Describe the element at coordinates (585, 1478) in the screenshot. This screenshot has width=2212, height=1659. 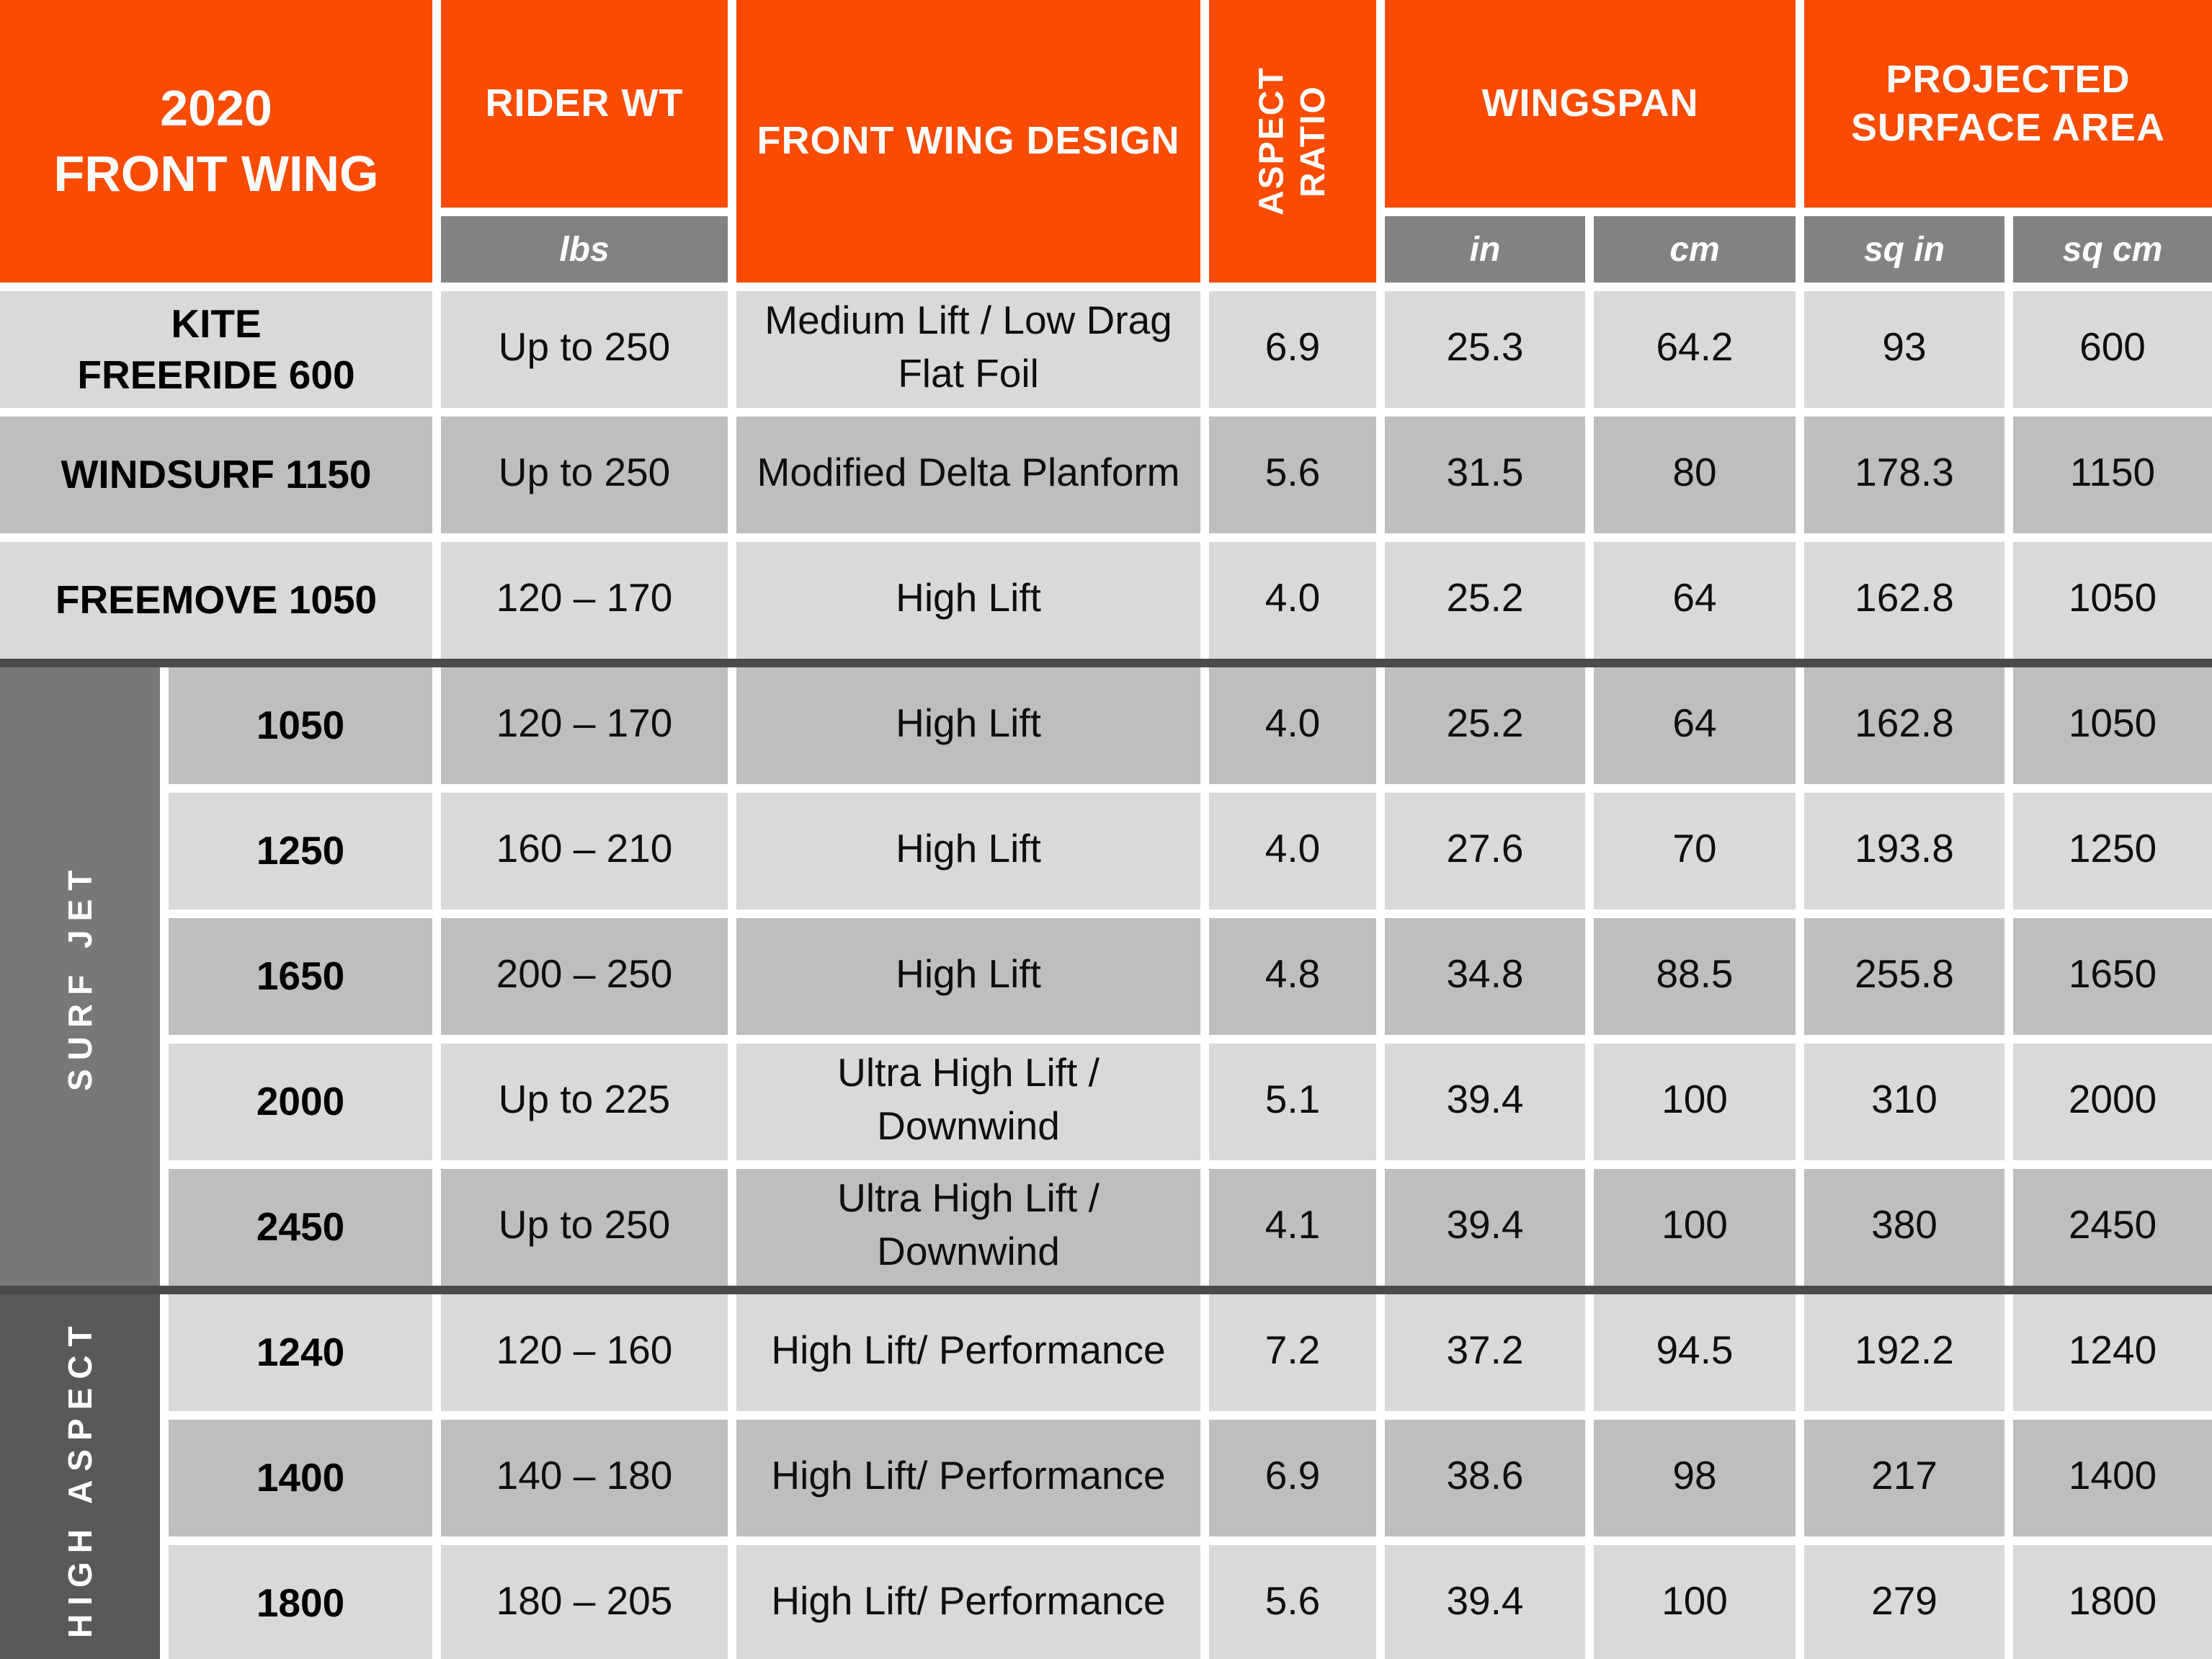
I see `rider-wt-cell: 140 – 180` at that location.